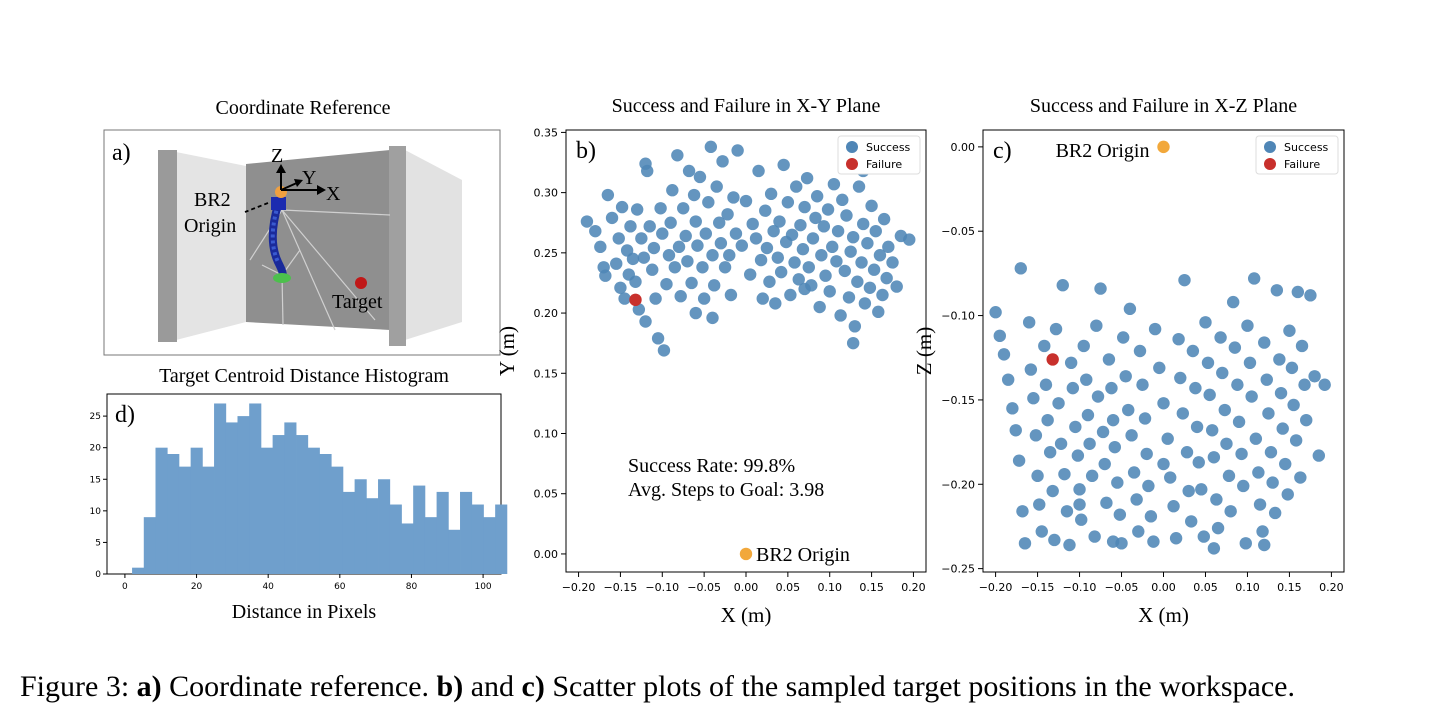 This screenshot has height=717, width=1444. What do you see at coordinates (212, 200) in the screenshot?
I see `origin-label-line1: BR2` at bounding box center [212, 200].